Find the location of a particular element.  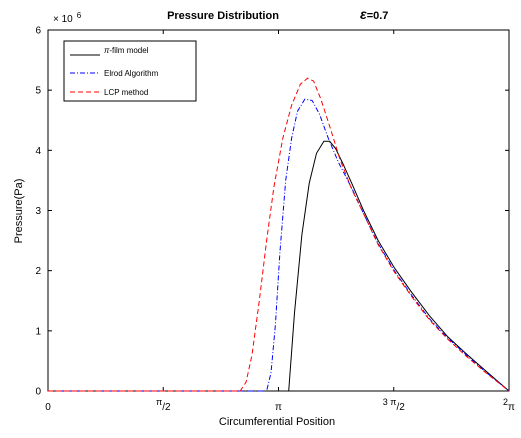

x-tick-label: 3 π/2 is located at coordinates (394, 405).